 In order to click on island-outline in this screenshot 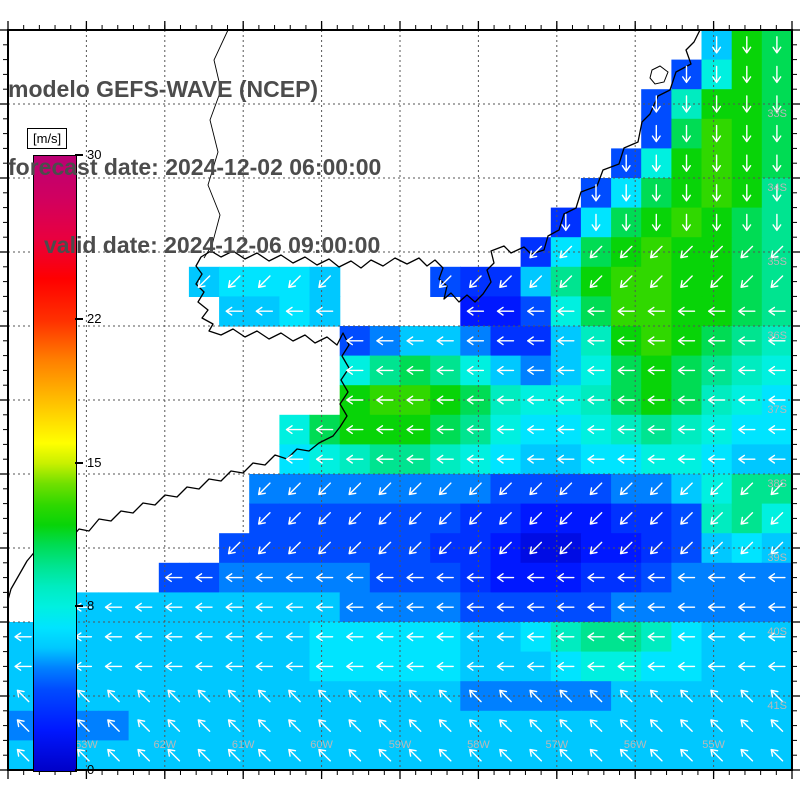, I will do `click(659, 75)`.